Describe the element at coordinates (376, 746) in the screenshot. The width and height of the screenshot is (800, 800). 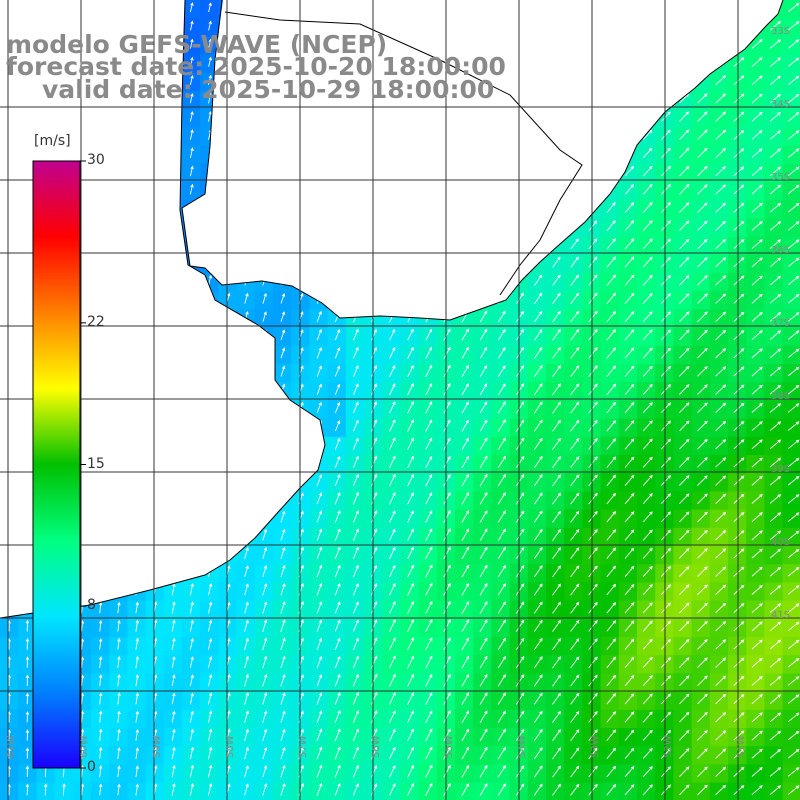
I see `longitude-labels: 61W 60W 59W 58W 57W 56W 55W 54W 53W 52W 51W` at that location.